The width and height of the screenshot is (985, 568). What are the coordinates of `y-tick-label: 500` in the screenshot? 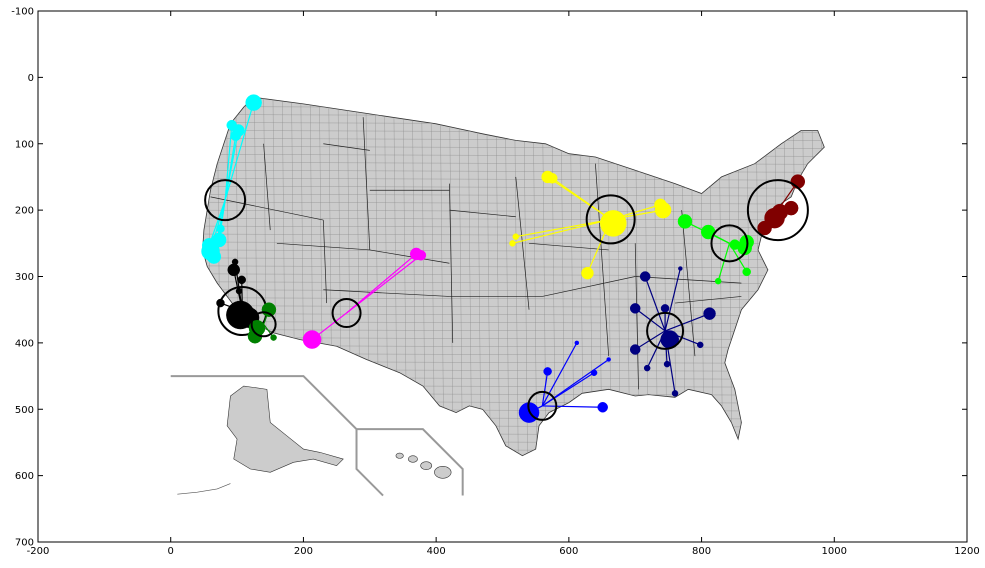 It's located at (24, 410).